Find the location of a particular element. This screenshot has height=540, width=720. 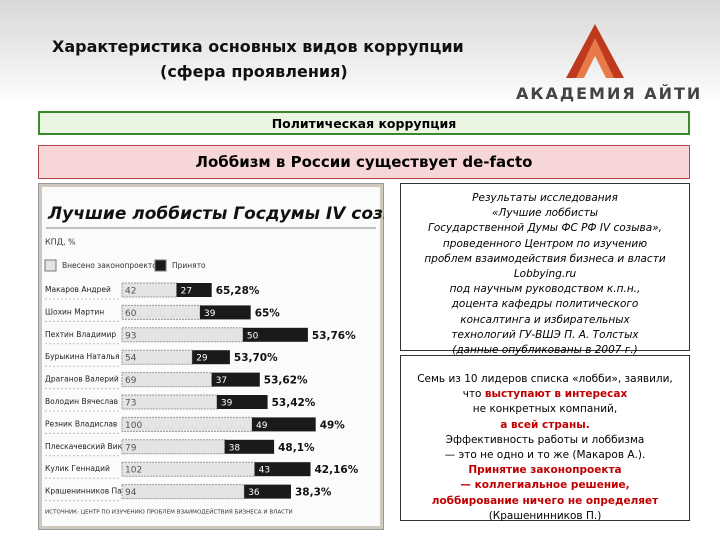

adopted-label: 27 is located at coordinates (186, 292).